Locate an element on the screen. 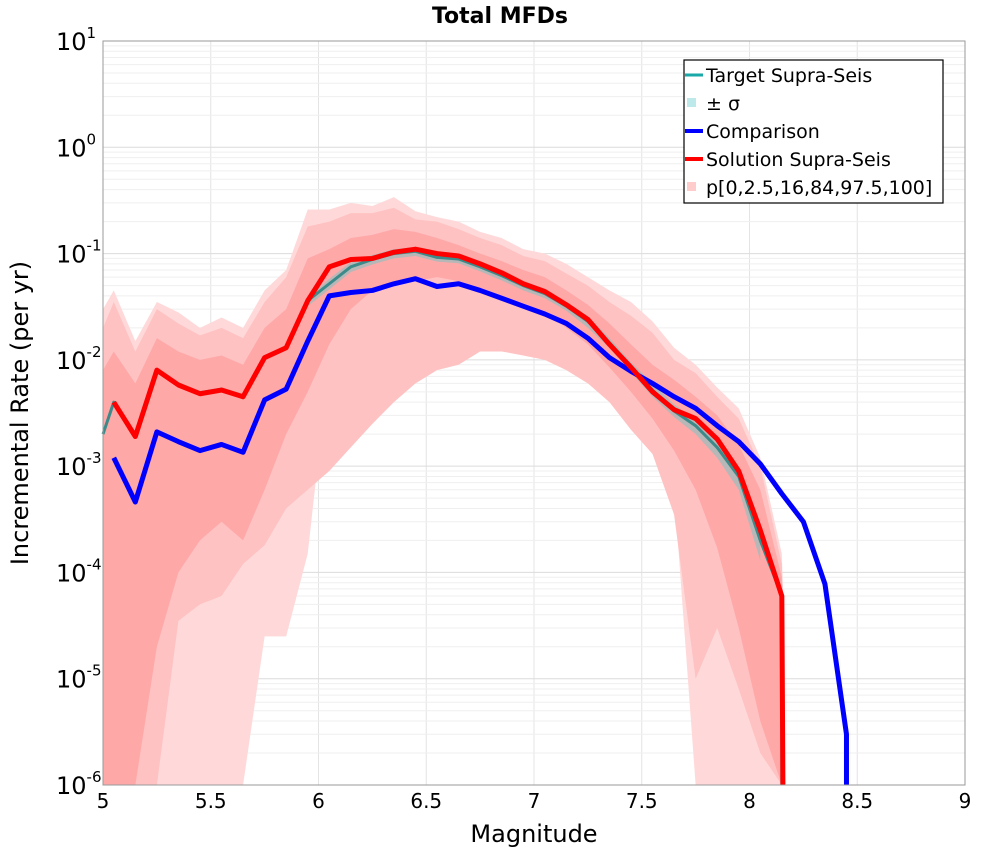 This screenshot has height=850, width=1000. x-tick-label: 6 is located at coordinates (318, 801).